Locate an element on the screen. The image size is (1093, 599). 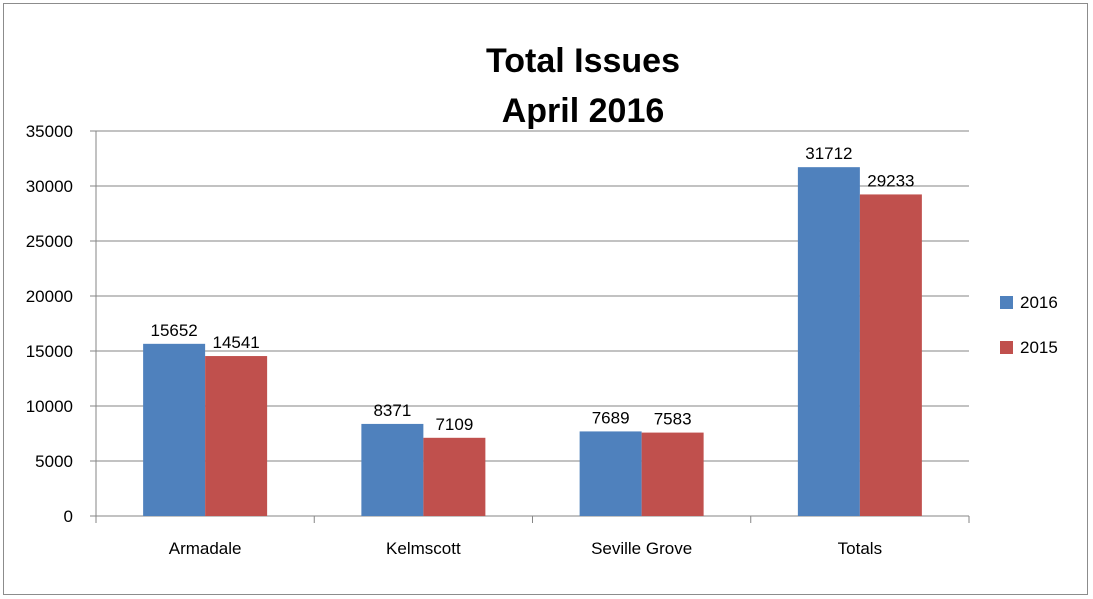
legend-swatch-2016 is located at coordinates (1006, 302).